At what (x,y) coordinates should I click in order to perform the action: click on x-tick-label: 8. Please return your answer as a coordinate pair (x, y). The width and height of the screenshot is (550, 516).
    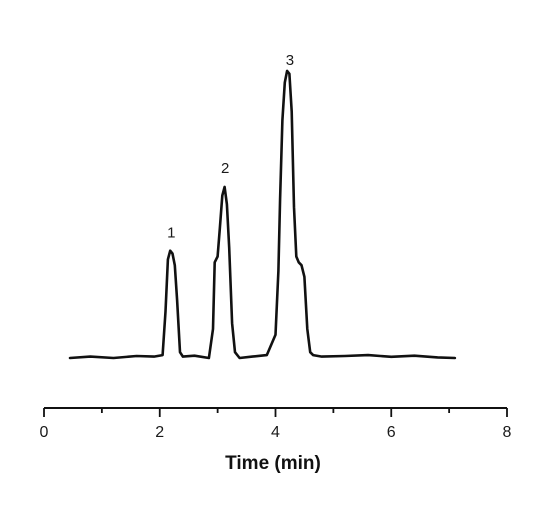
    Looking at the image, I should click on (507, 432).